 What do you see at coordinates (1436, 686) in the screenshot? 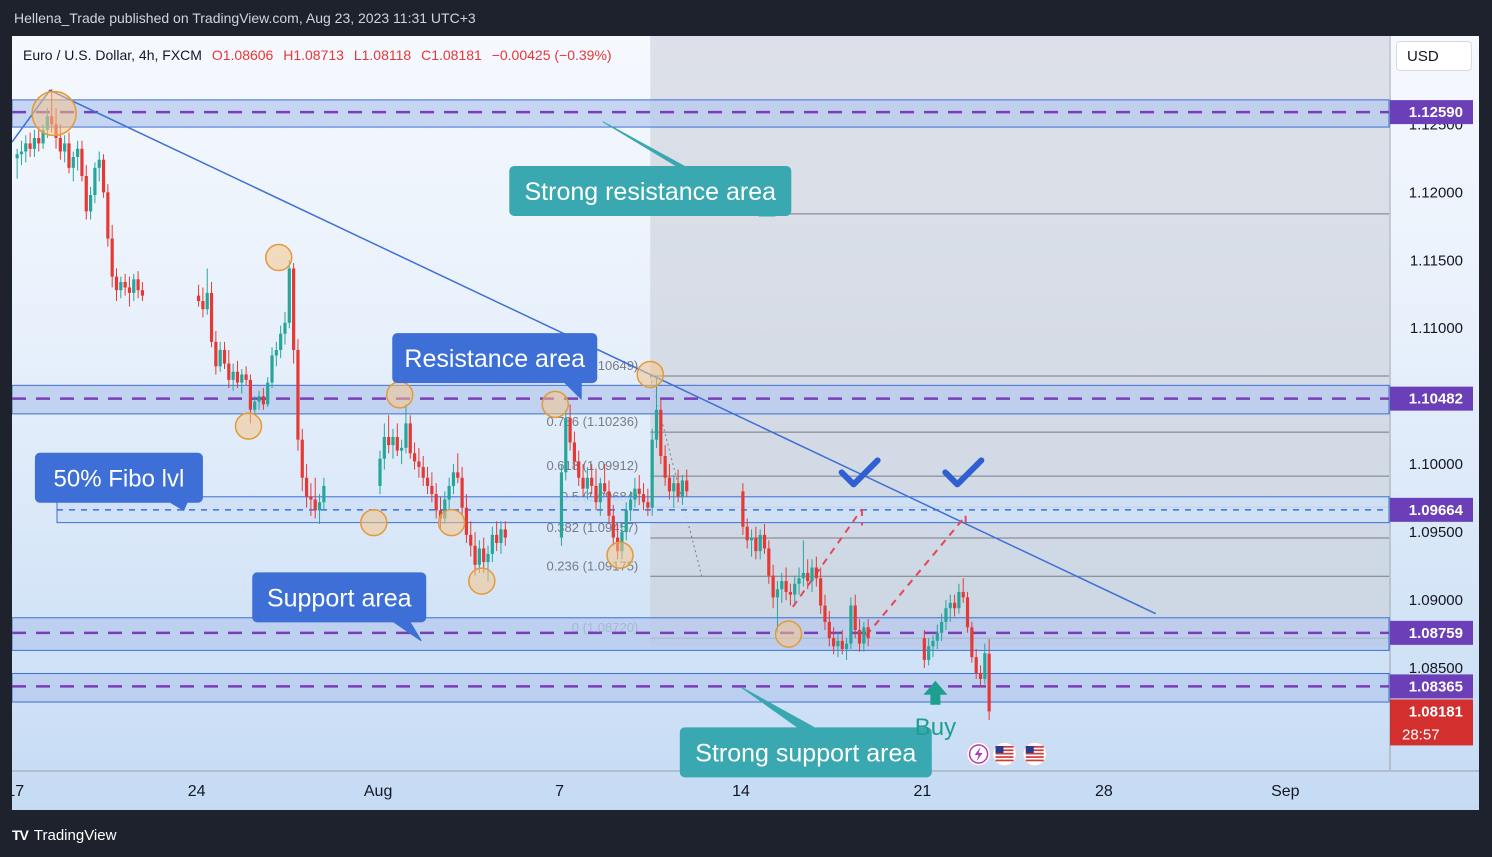
I see `price-tag-label: 1.08365` at bounding box center [1436, 686].